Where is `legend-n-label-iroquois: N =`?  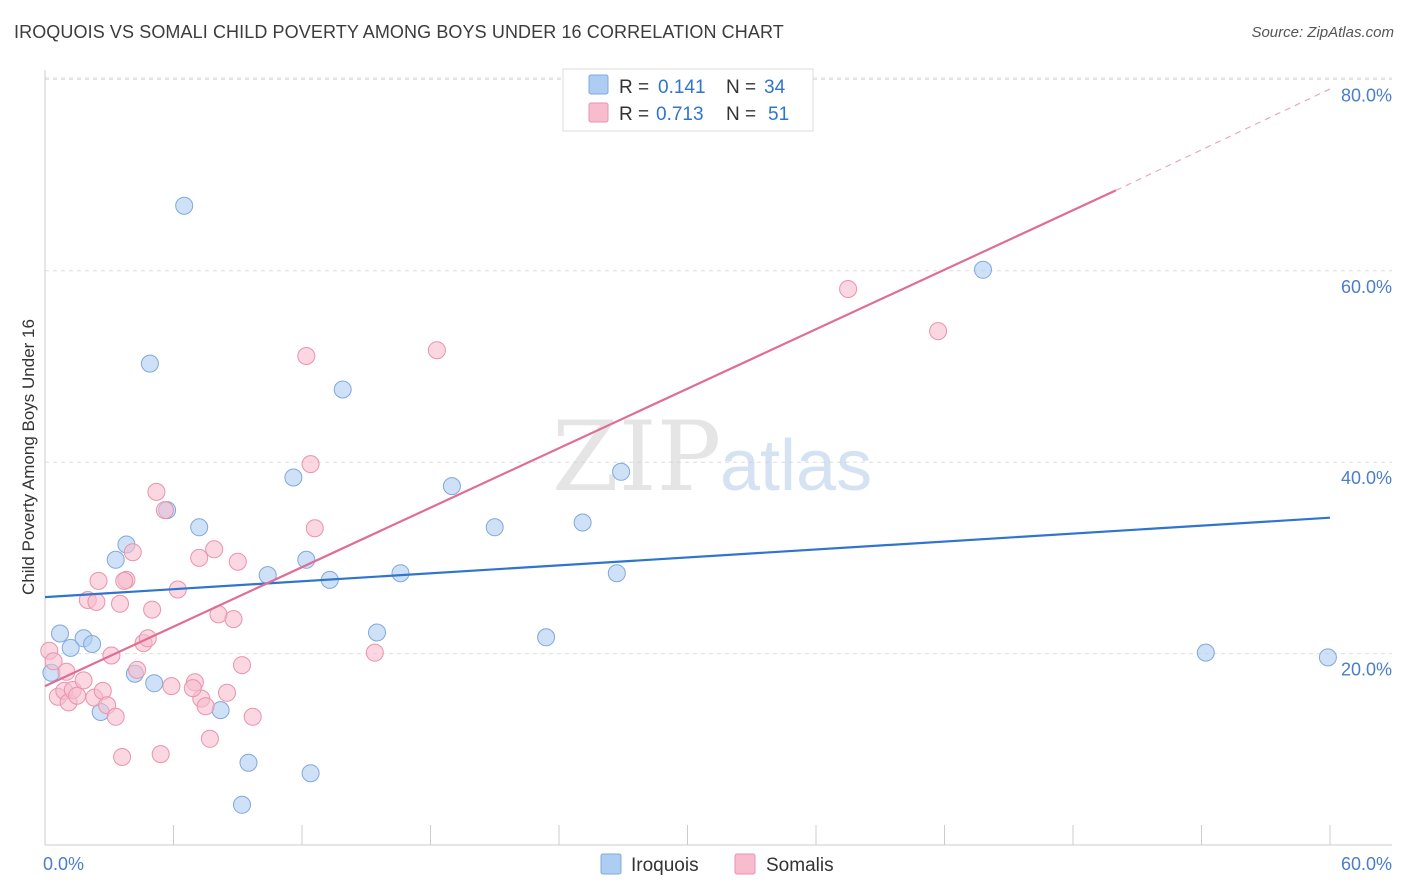
legend-n-label-iroquois: N = is located at coordinates (741, 87).